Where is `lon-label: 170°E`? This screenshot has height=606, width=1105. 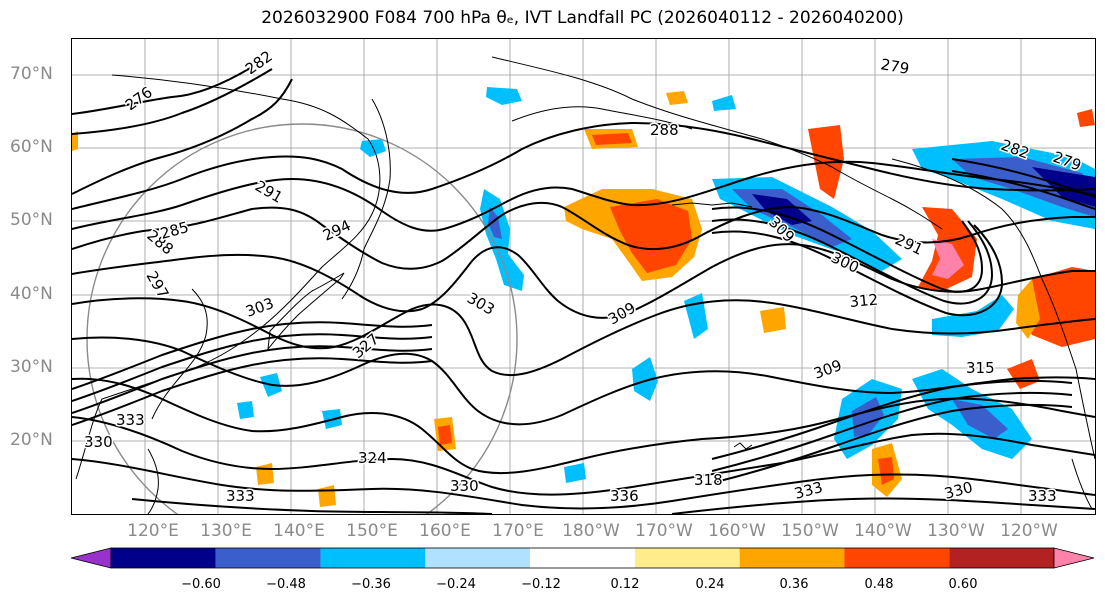
lon-label: 170°E is located at coordinates (518, 531).